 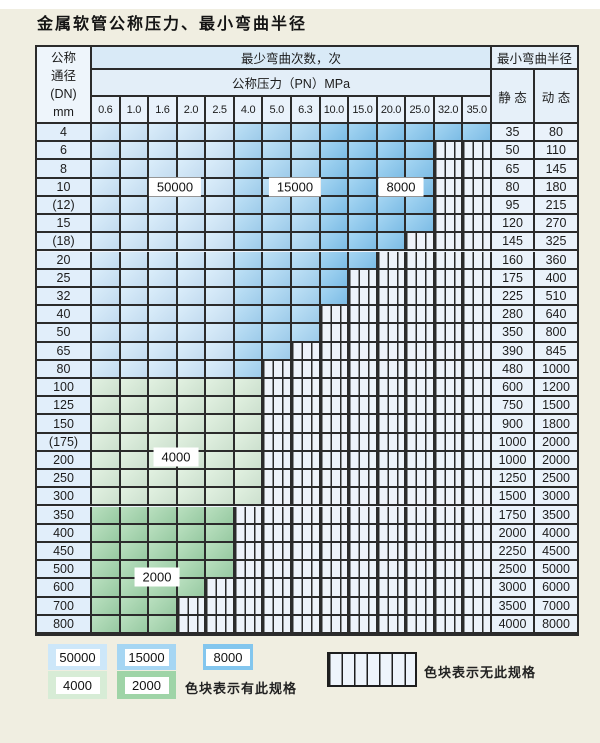 What do you see at coordinates (513, 151) in the screenshot?
I see `static-radius-cell: 50` at bounding box center [513, 151].